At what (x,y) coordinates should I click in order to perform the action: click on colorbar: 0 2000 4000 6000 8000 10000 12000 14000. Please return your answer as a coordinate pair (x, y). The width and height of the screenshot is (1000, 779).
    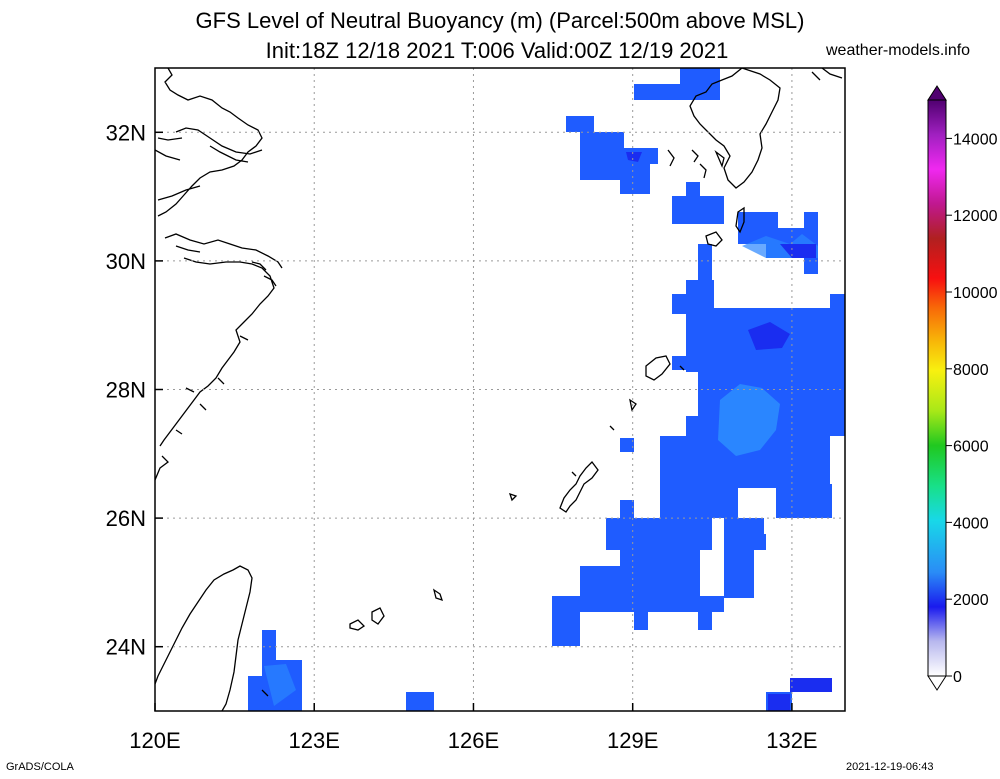
    Looking at the image, I should click on (962, 388).